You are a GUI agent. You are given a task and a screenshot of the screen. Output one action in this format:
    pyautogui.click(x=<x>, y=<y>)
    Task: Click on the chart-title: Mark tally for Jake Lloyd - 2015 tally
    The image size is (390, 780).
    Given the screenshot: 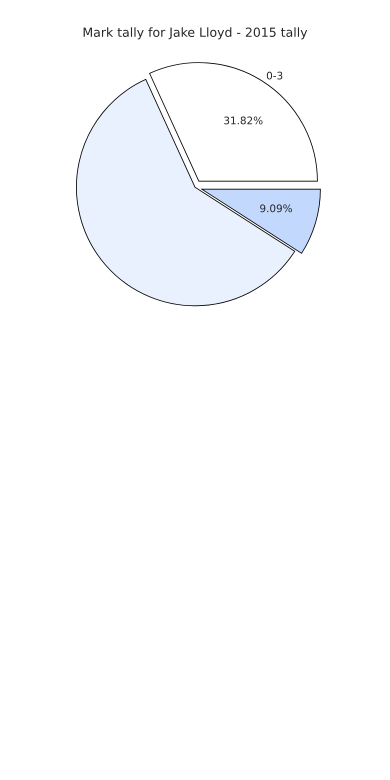 What is the action you would take?
    pyautogui.click(x=196, y=33)
    